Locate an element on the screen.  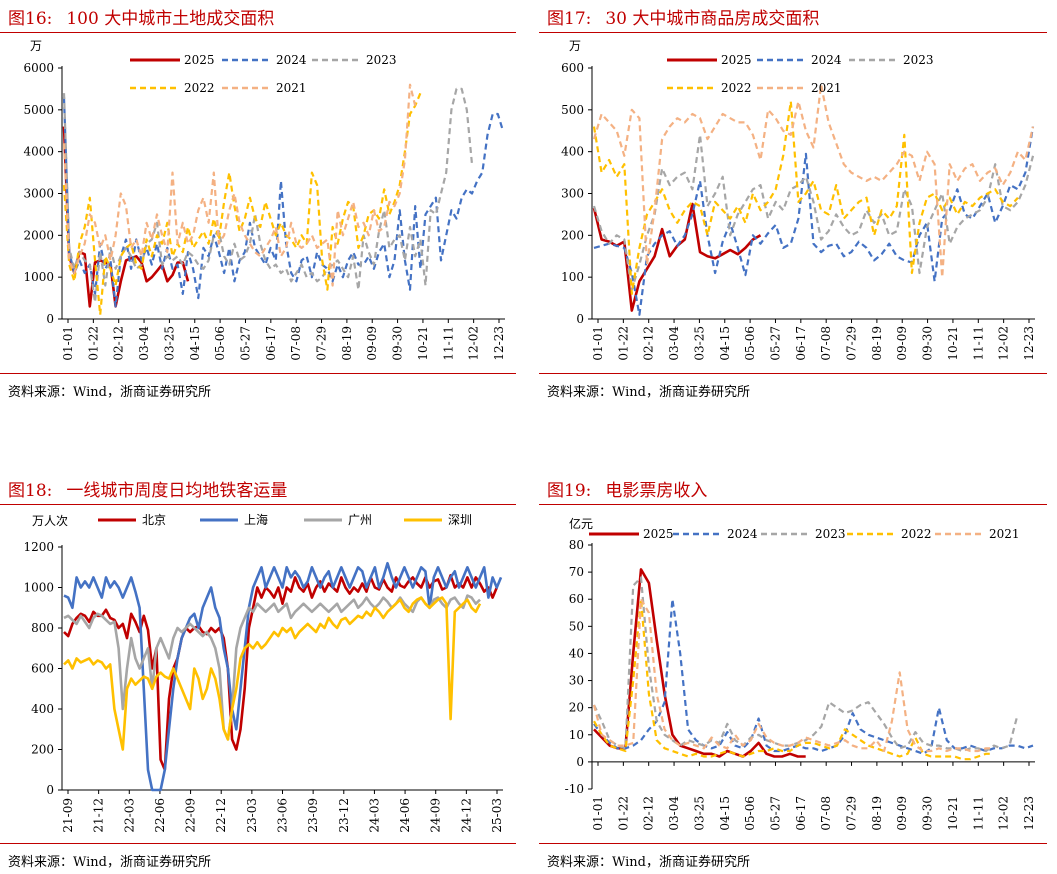
y-tick-label: 20 is located at coordinates (576, 708).